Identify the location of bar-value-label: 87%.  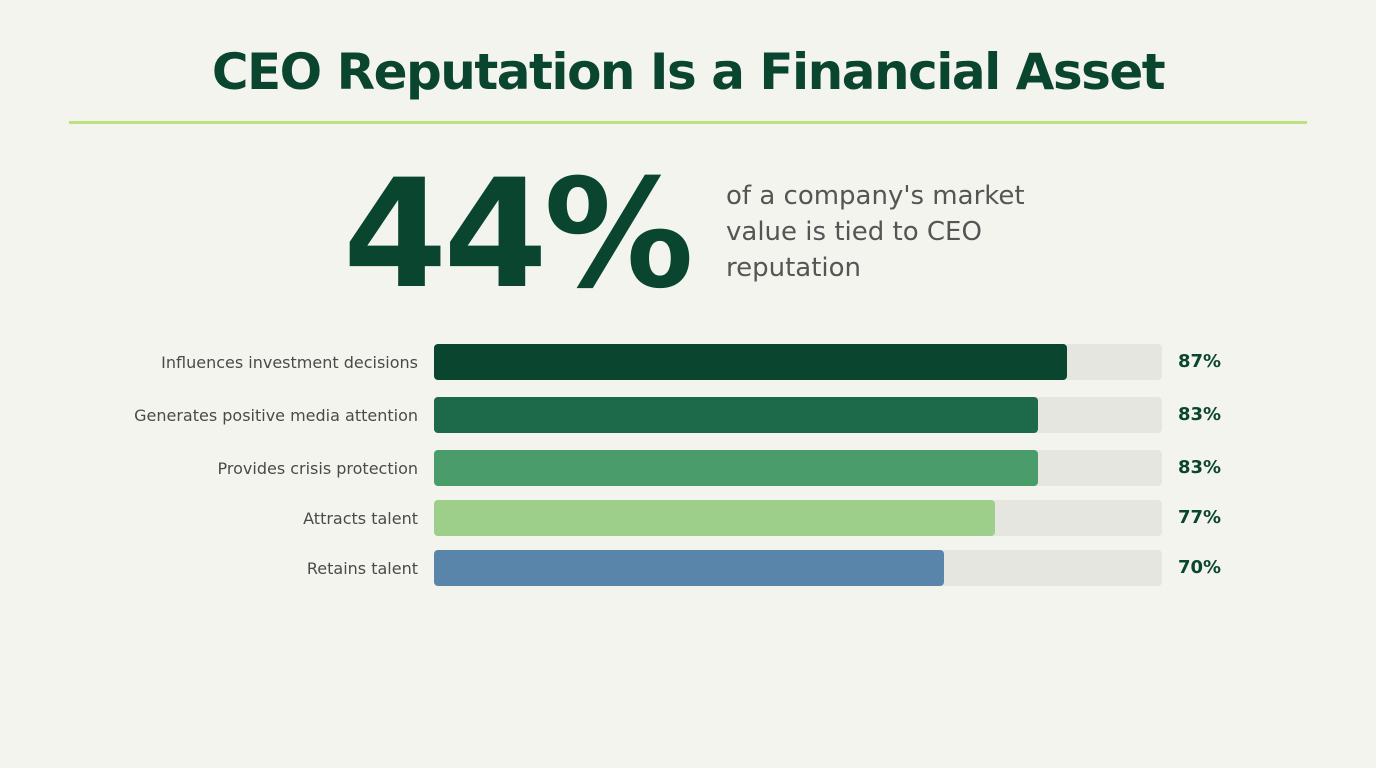
(1200, 361).